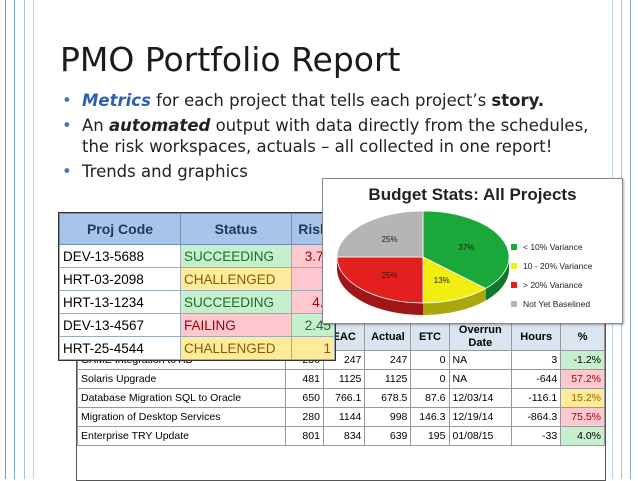  I want to click on detail-cell: Migration of Desktop Services, so click(181, 417).